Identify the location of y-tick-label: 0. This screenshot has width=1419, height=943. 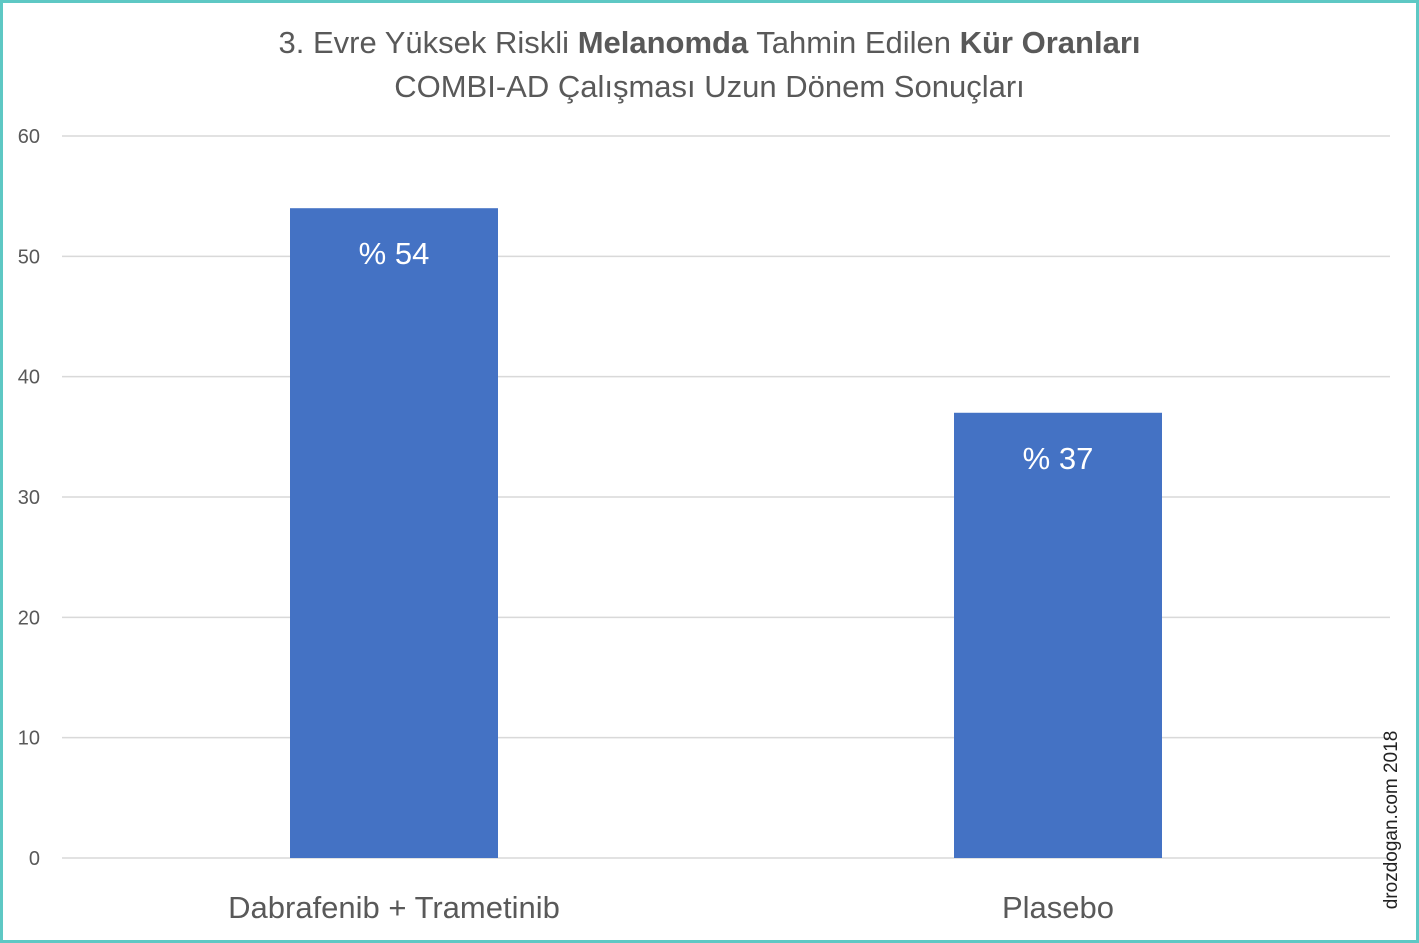
(34, 859).